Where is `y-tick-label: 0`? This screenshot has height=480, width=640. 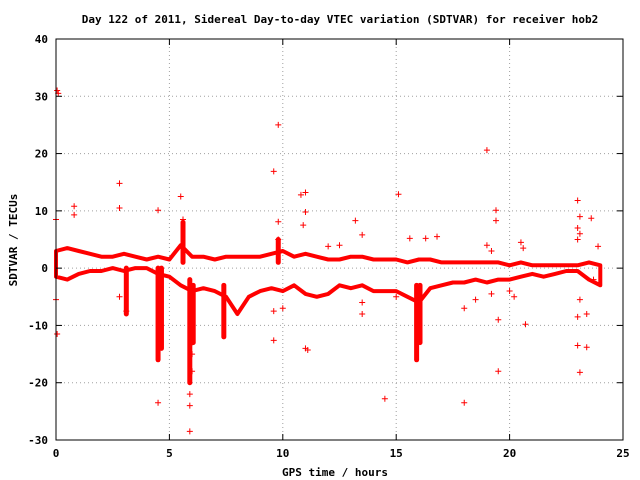 y-tick-label: 0 is located at coordinates (44, 268).